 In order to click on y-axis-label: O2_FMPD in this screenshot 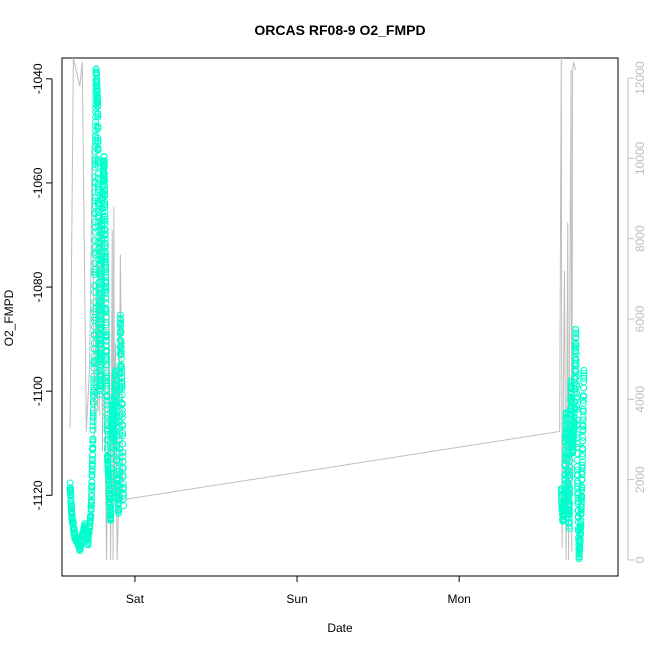, I will do `click(9, 317)`.